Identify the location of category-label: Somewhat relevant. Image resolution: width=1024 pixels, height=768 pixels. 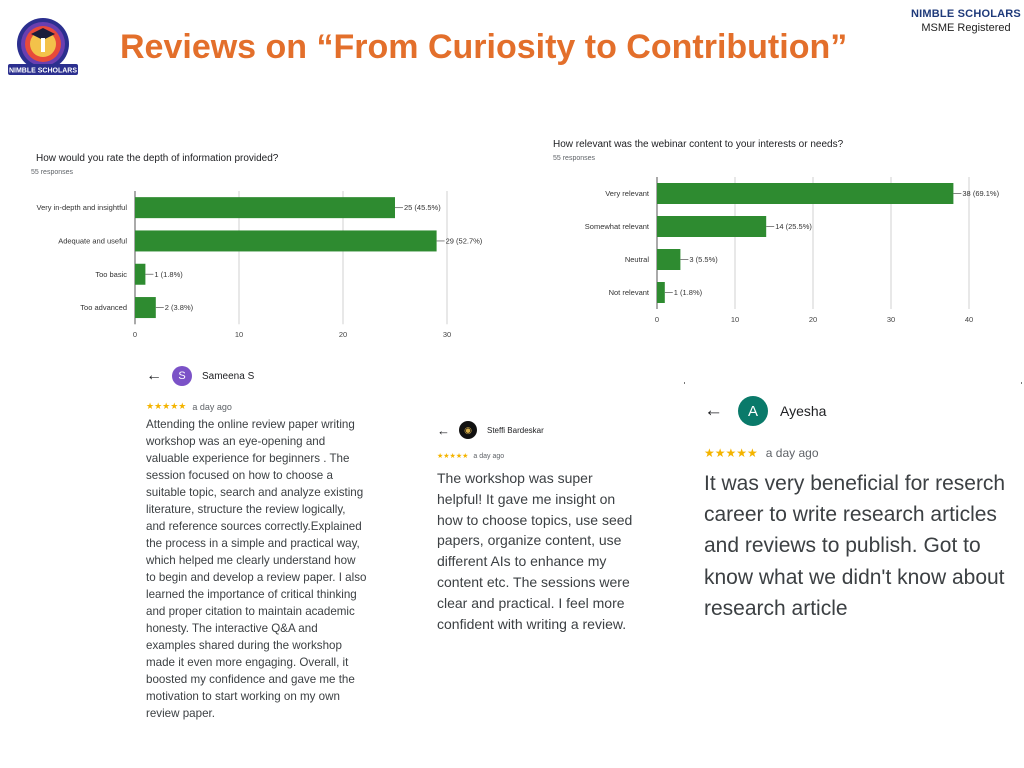
(617, 226).